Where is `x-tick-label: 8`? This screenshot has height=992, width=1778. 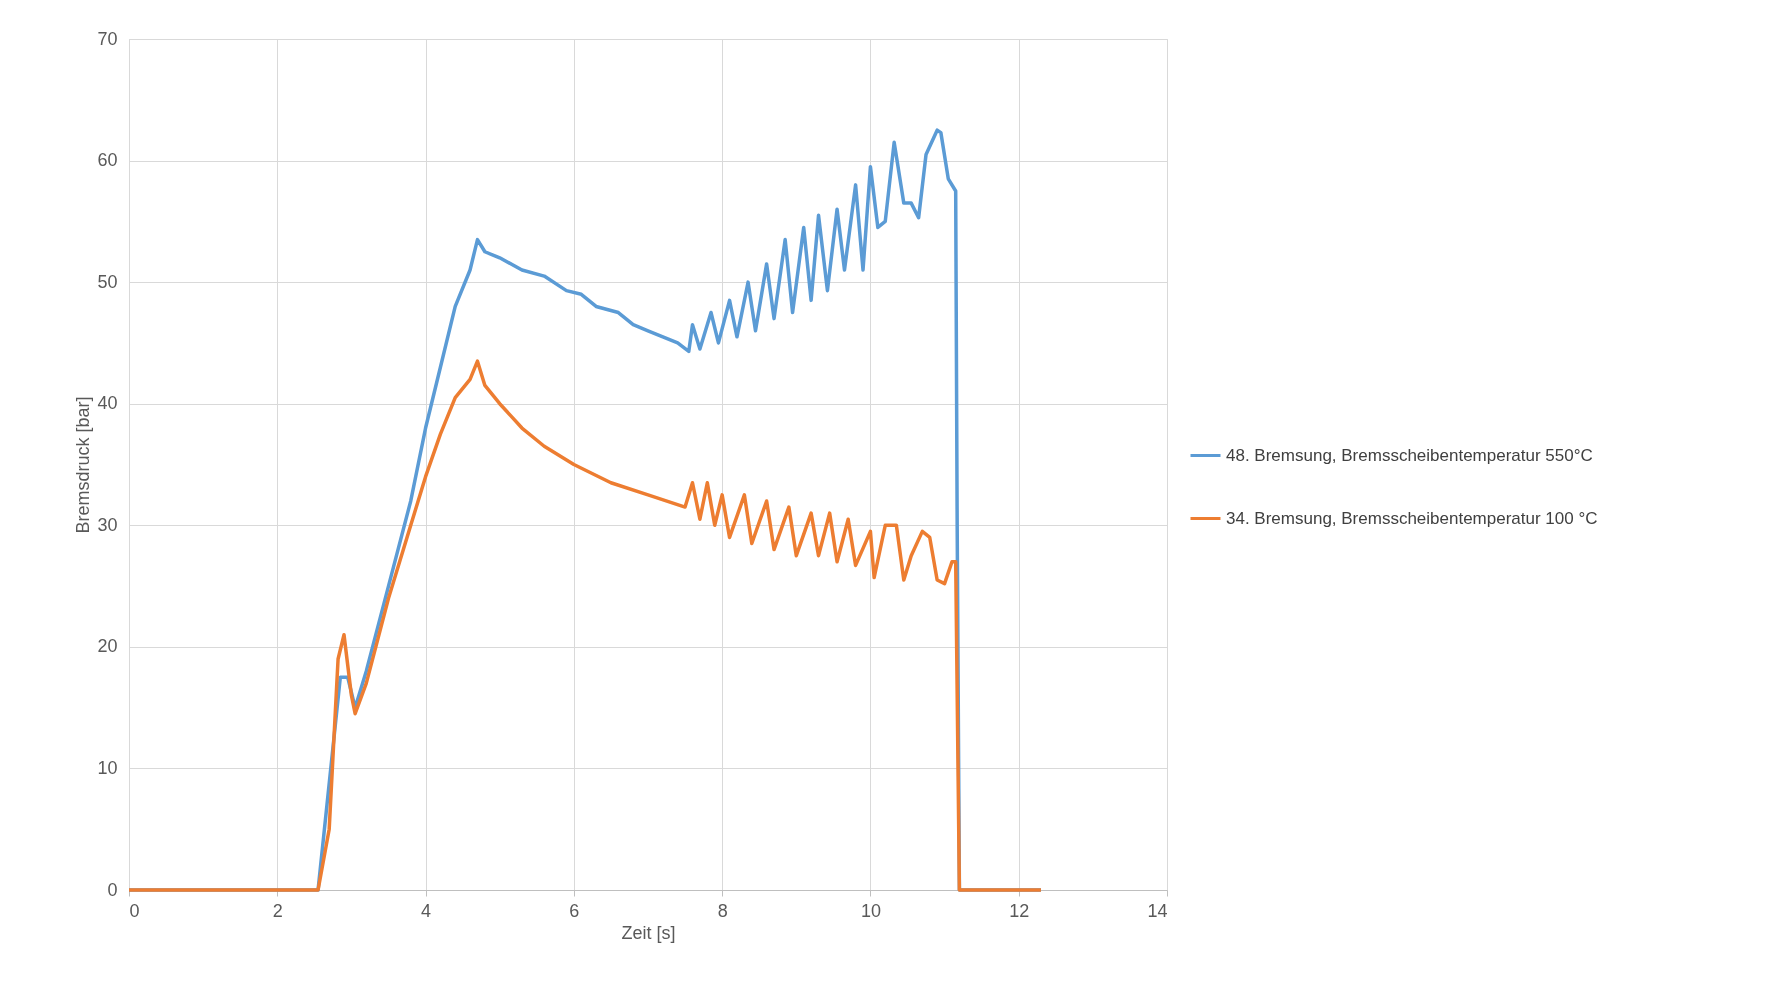 x-tick-label: 8 is located at coordinates (722, 910).